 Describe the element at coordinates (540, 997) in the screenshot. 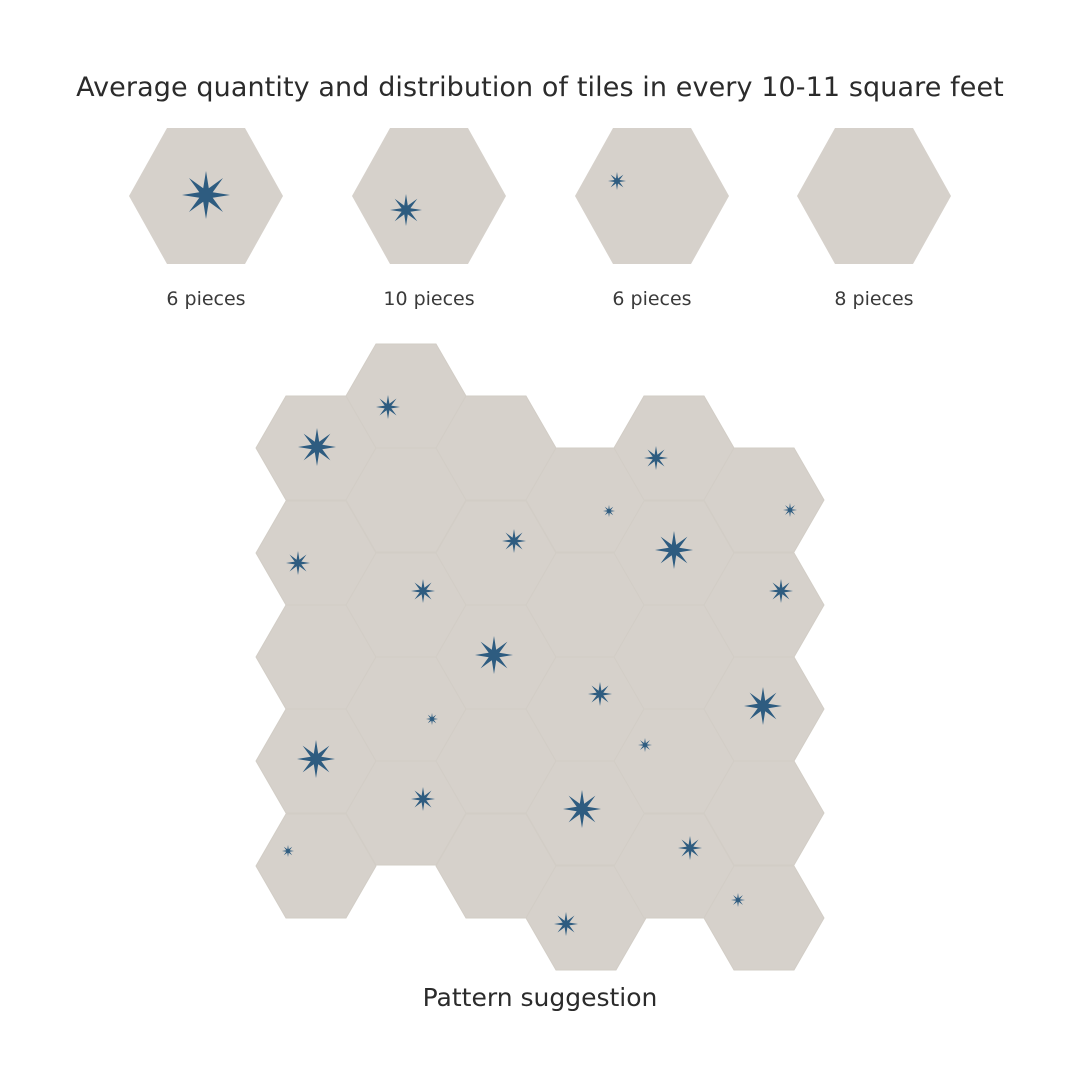

I see `pattern-caption: Pattern suggestion` at that location.